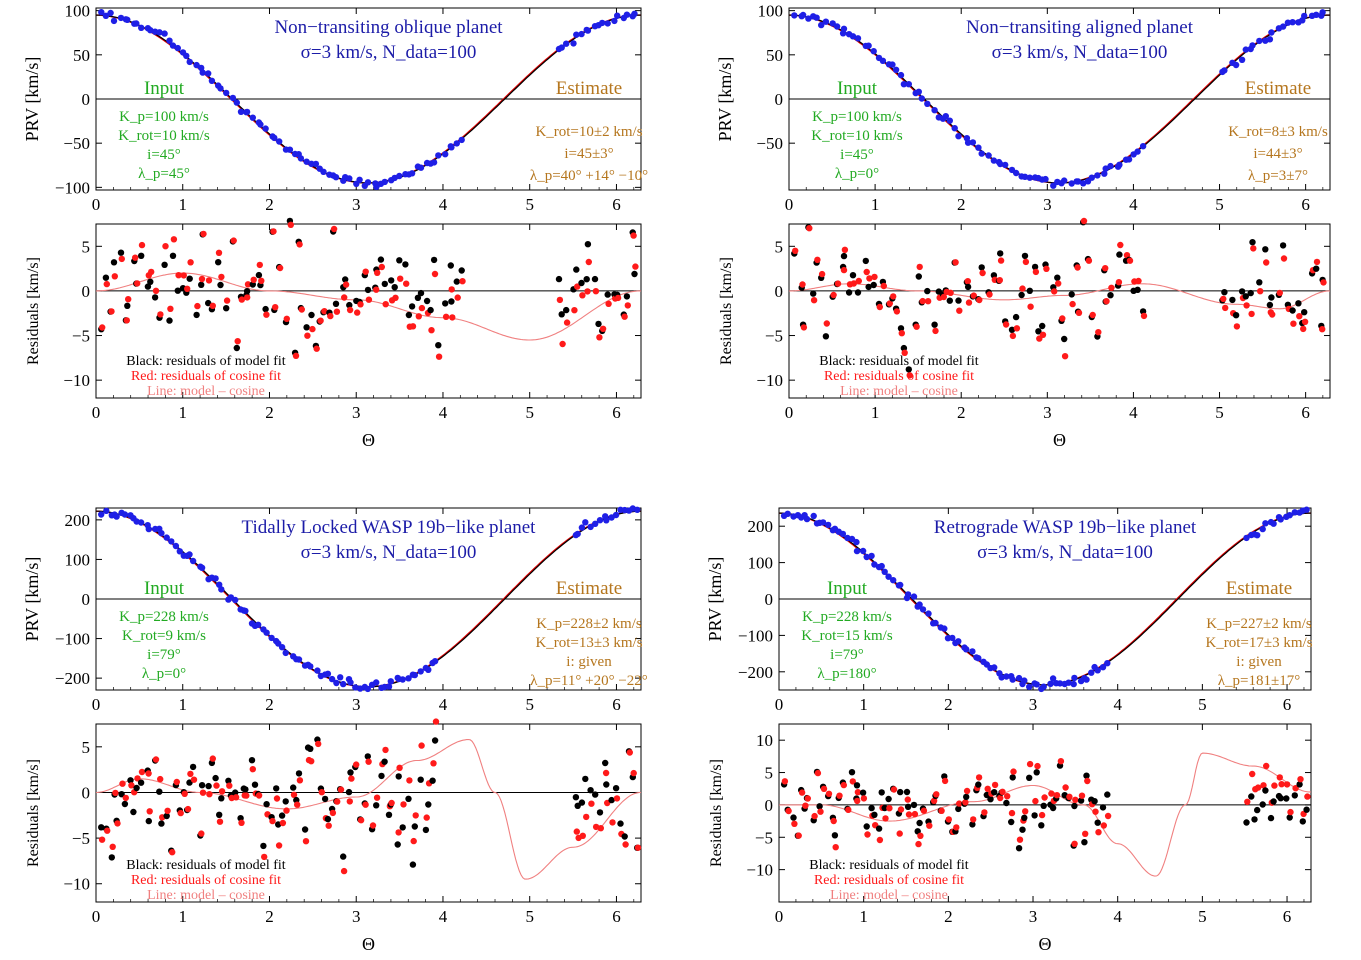  I want to click on prv-panel-bottom-left-estimate-line: λ_p=11° +20° −22°, so click(589, 681).